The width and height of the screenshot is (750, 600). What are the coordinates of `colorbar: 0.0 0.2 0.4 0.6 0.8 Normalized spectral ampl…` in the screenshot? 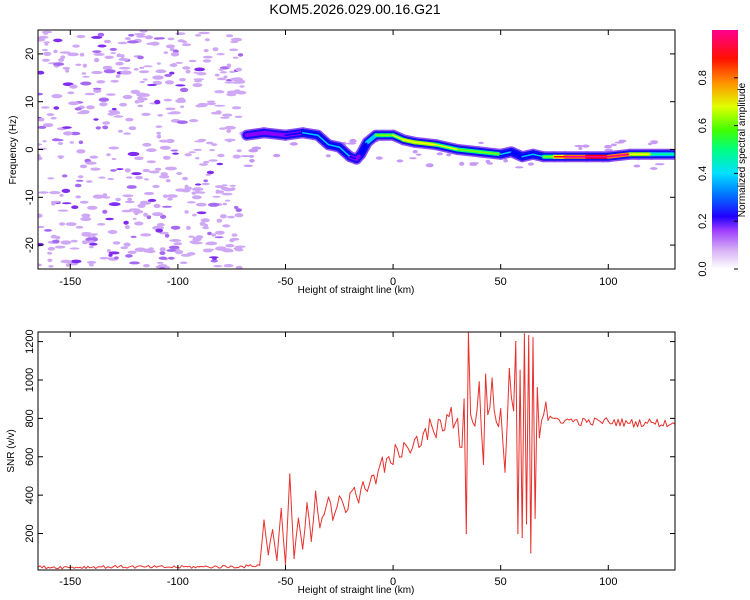 It's located at (722, 153).